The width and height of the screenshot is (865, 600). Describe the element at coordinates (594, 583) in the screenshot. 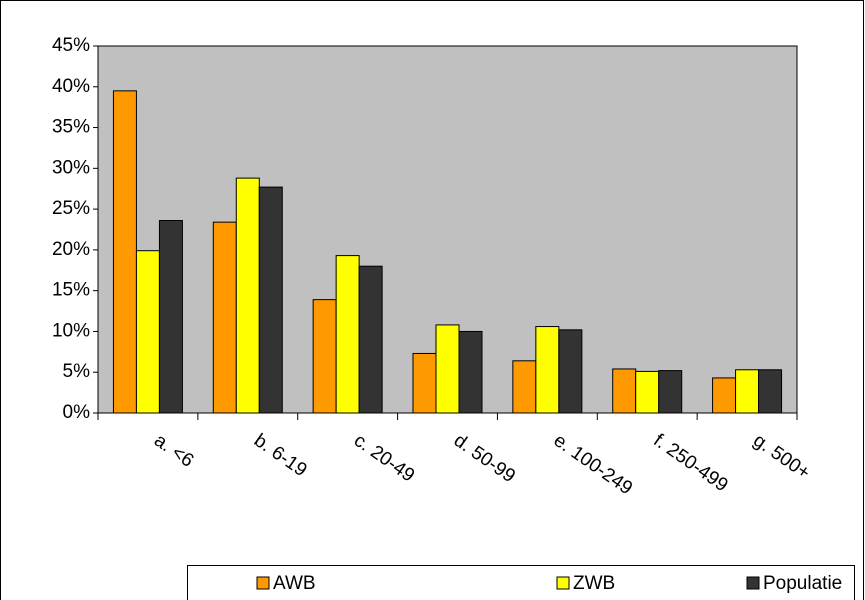

I see `legend-label: ZWB` at that location.